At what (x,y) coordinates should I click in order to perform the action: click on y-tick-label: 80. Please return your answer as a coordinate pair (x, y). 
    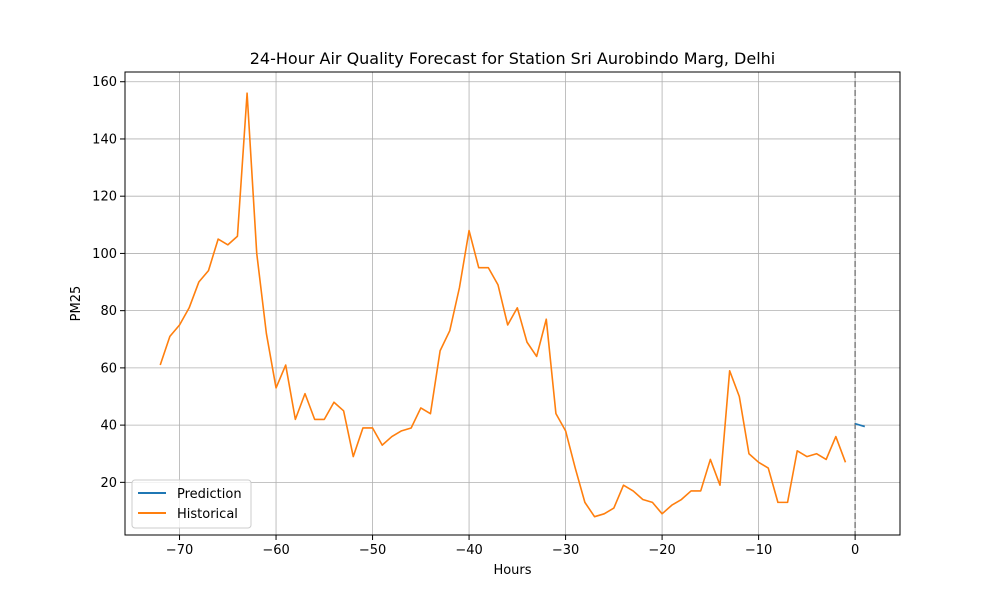
    Looking at the image, I should click on (108, 311).